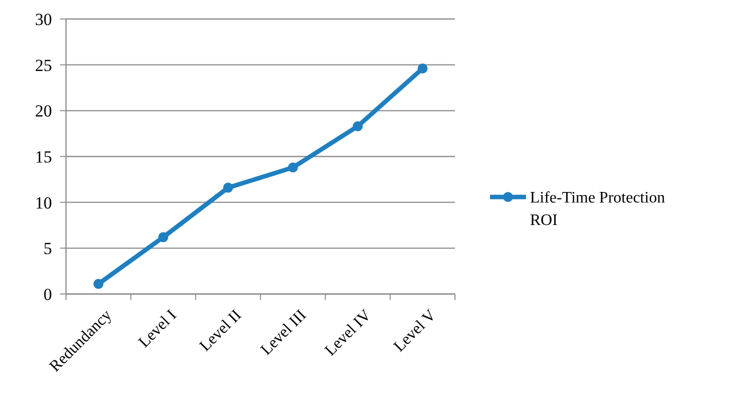 The height and width of the screenshot is (403, 729). What do you see at coordinates (43, 202) in the screenshot?
I see `y-tick-label: 10` at bounding box center [43, 202].